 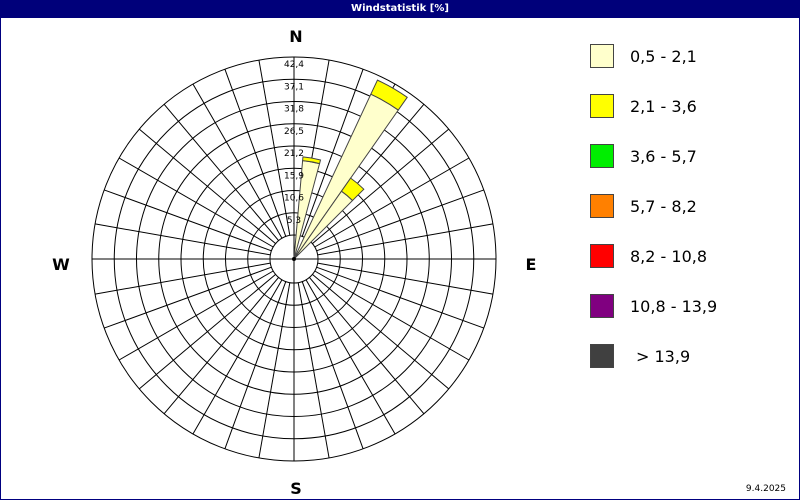 What do you see at coordinates (294, 87) in the screenshot?
I see `ring-label: 37,1` at bounding box center [294, 87].